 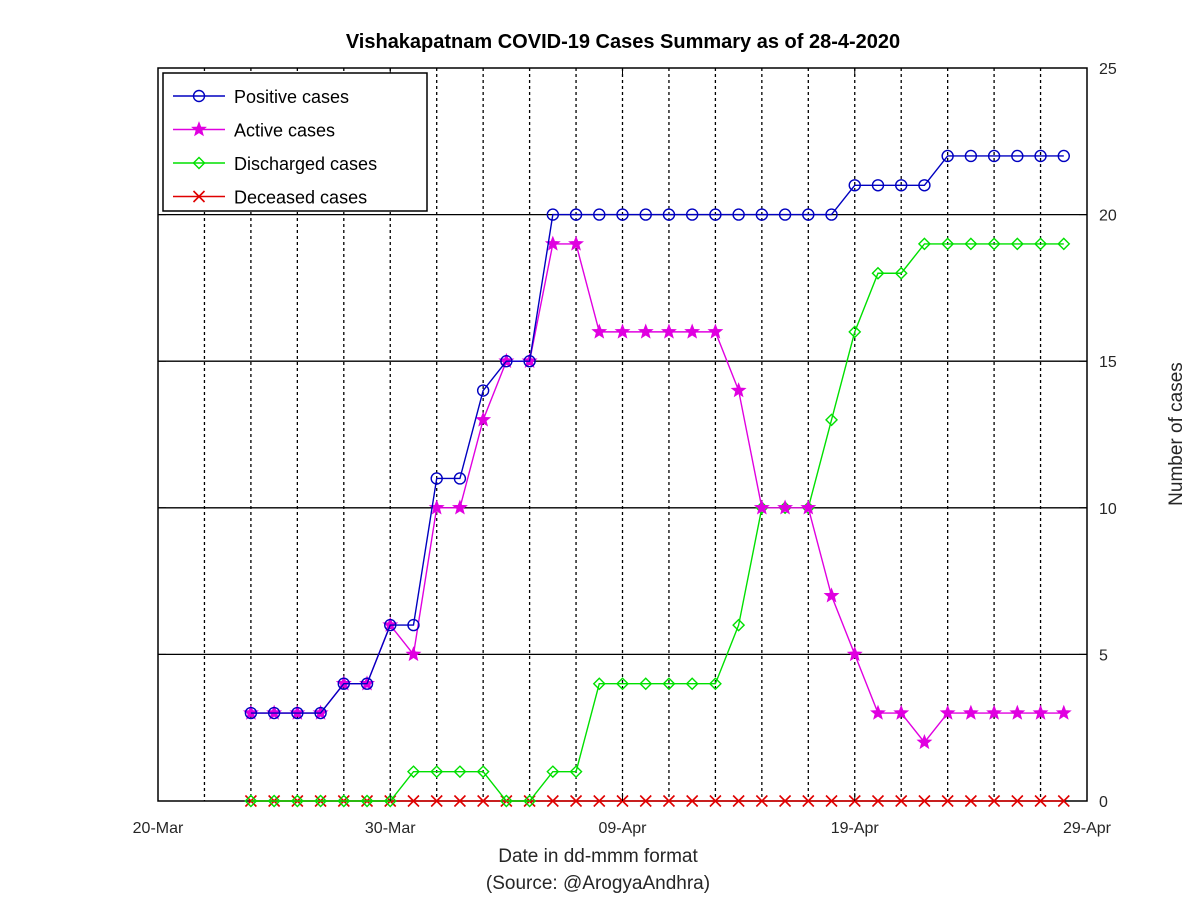 What do you see at coordinates (291, 97) in the screenshot?
I see `legend-label-positive-cases: Positive cases` at bounding box center [291, 97].